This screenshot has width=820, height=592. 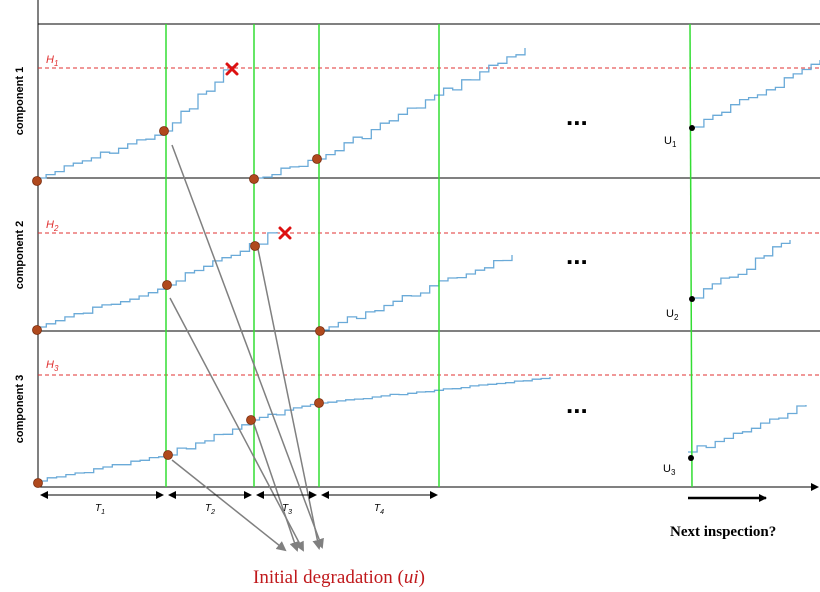 I want to click on component-label-2: component 2, so click(x=20, y=255).